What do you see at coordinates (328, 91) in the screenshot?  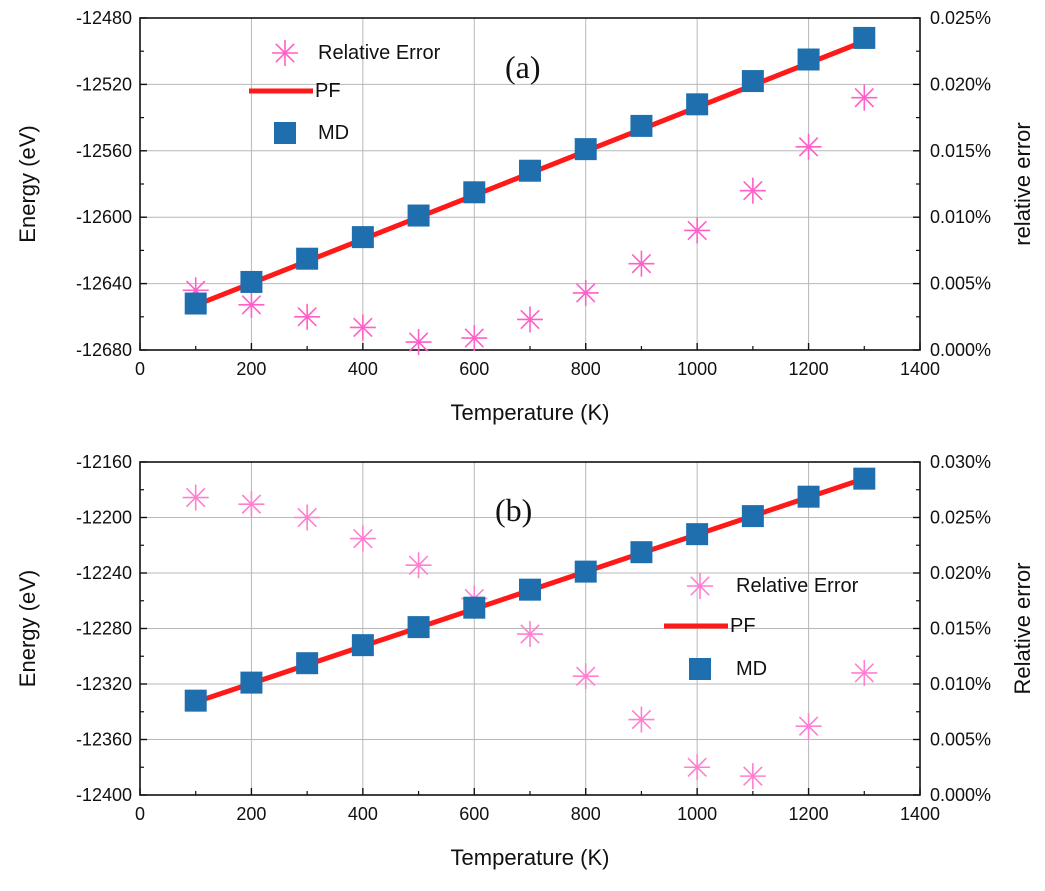 I see `legend-label: PF` at bounding box center [328, 91].